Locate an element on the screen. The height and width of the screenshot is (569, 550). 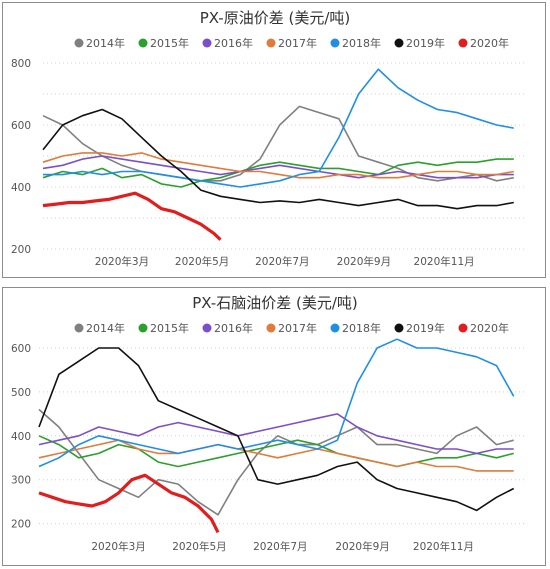
chart-title: PX-原油价差 (美元/吨) is located at coordinates (275, 18).